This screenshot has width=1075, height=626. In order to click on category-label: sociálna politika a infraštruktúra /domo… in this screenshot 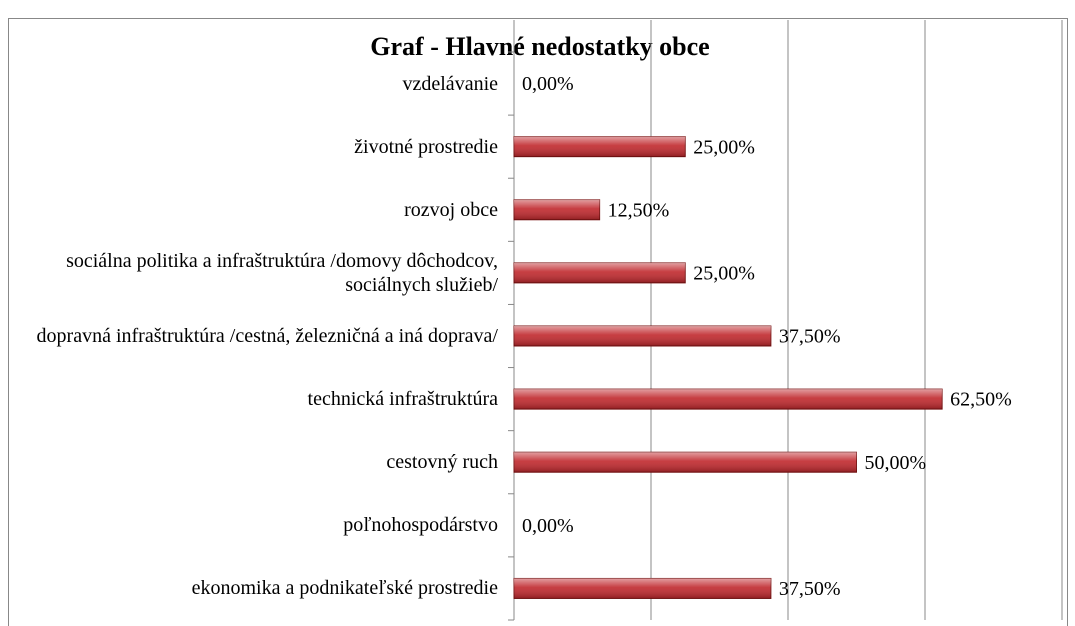, I will do `click(282, 272)`.